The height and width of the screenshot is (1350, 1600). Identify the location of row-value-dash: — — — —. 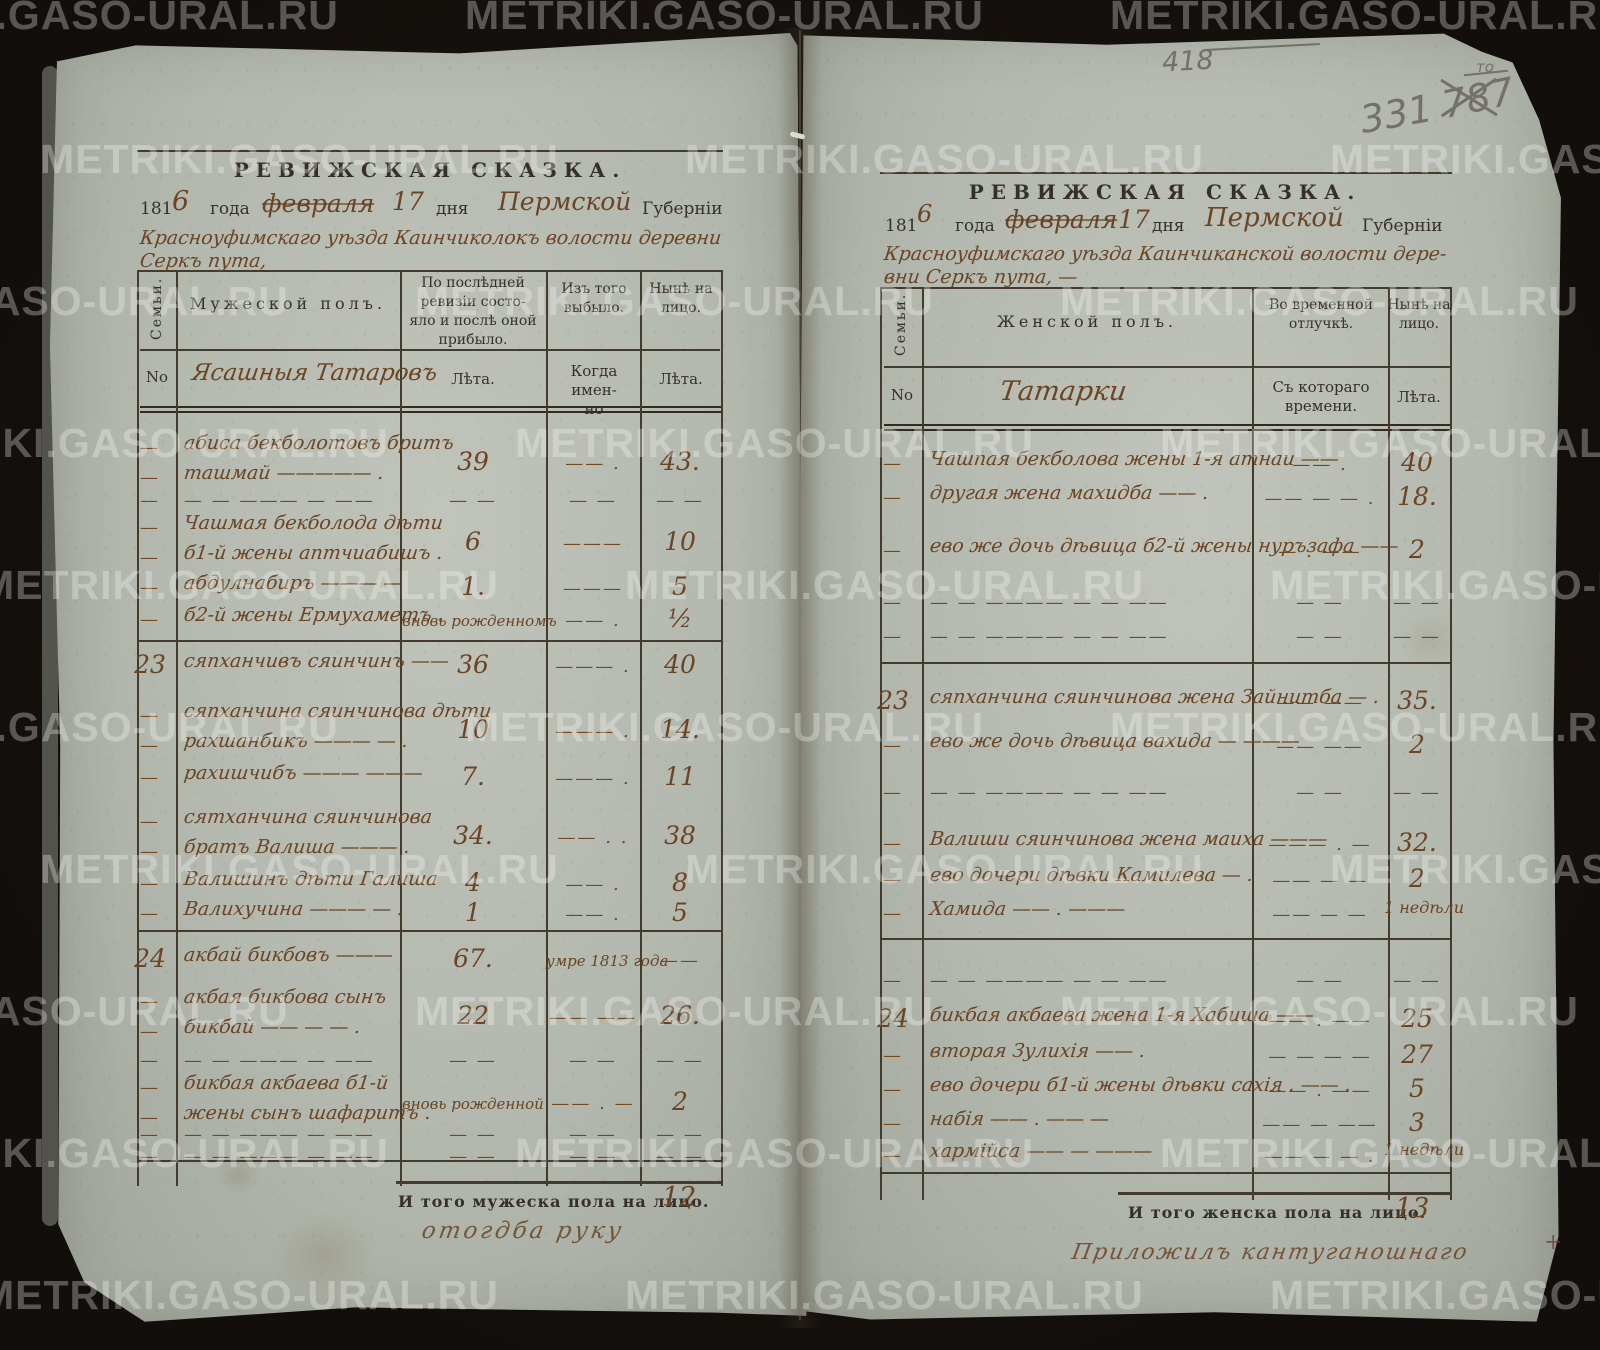
(1320, 1056).